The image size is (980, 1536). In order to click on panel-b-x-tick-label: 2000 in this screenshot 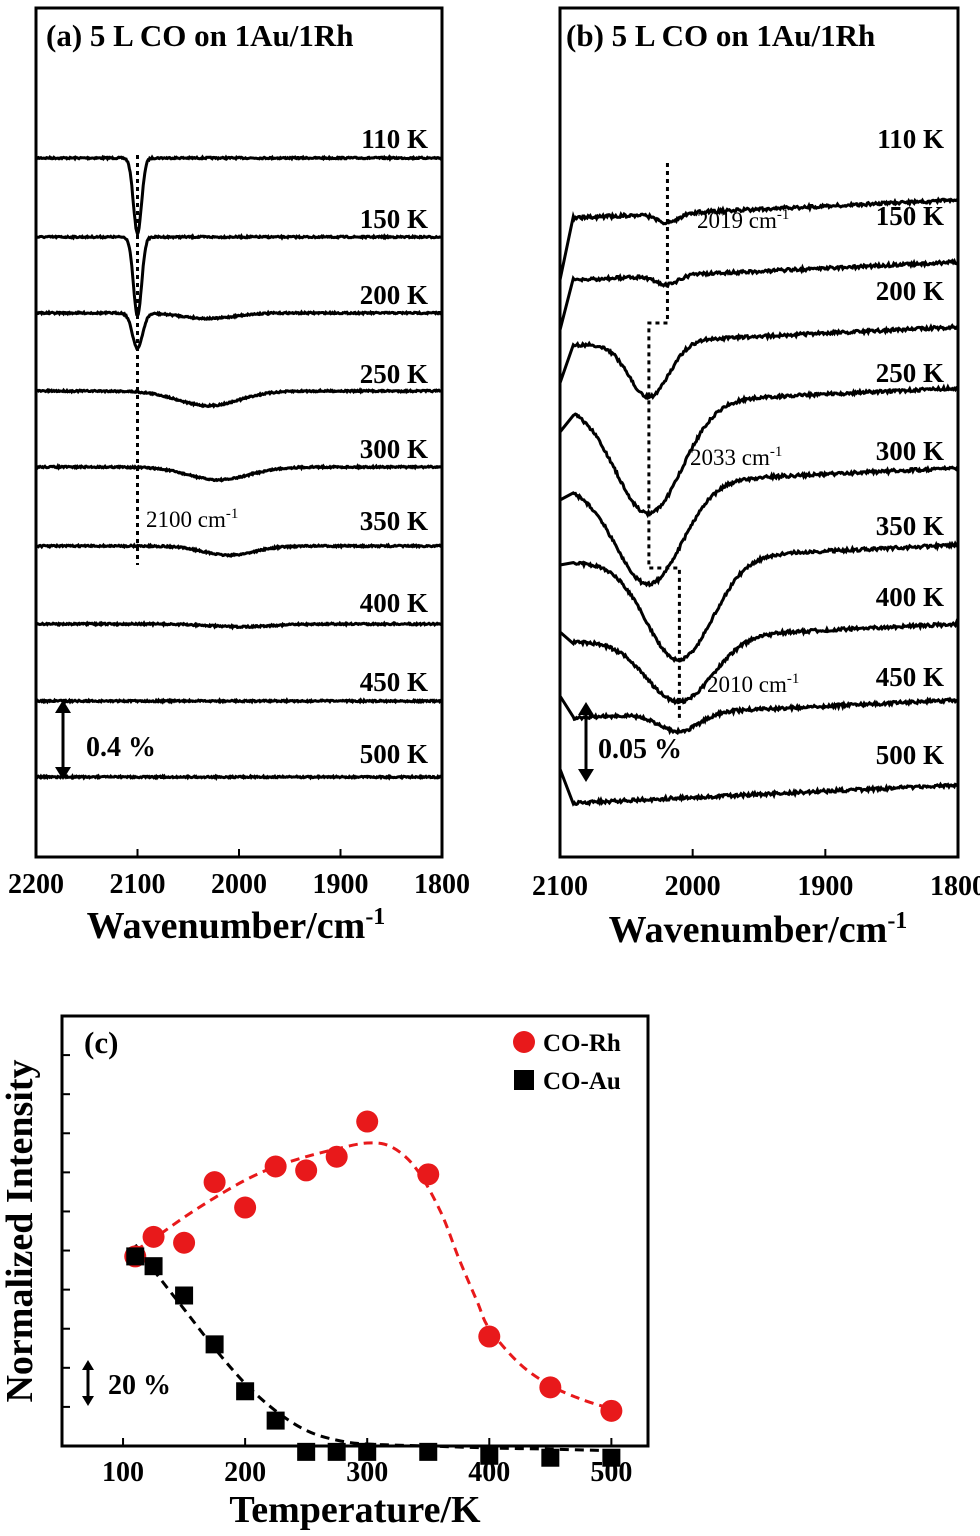, I will do `click(693, 886)`.